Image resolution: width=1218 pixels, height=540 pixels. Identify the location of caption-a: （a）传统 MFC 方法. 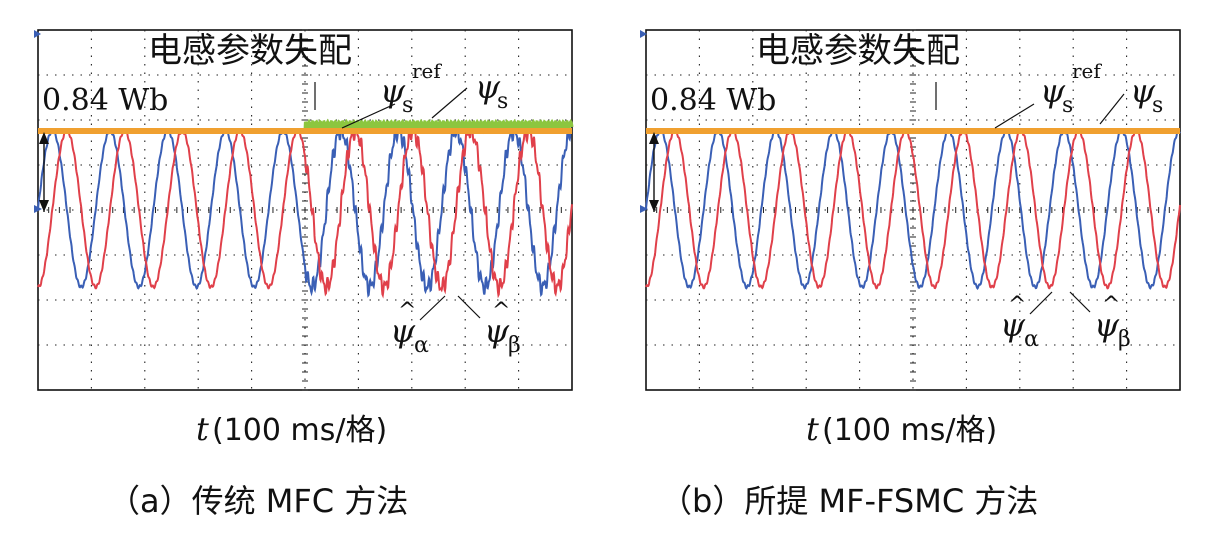
(258, 501).